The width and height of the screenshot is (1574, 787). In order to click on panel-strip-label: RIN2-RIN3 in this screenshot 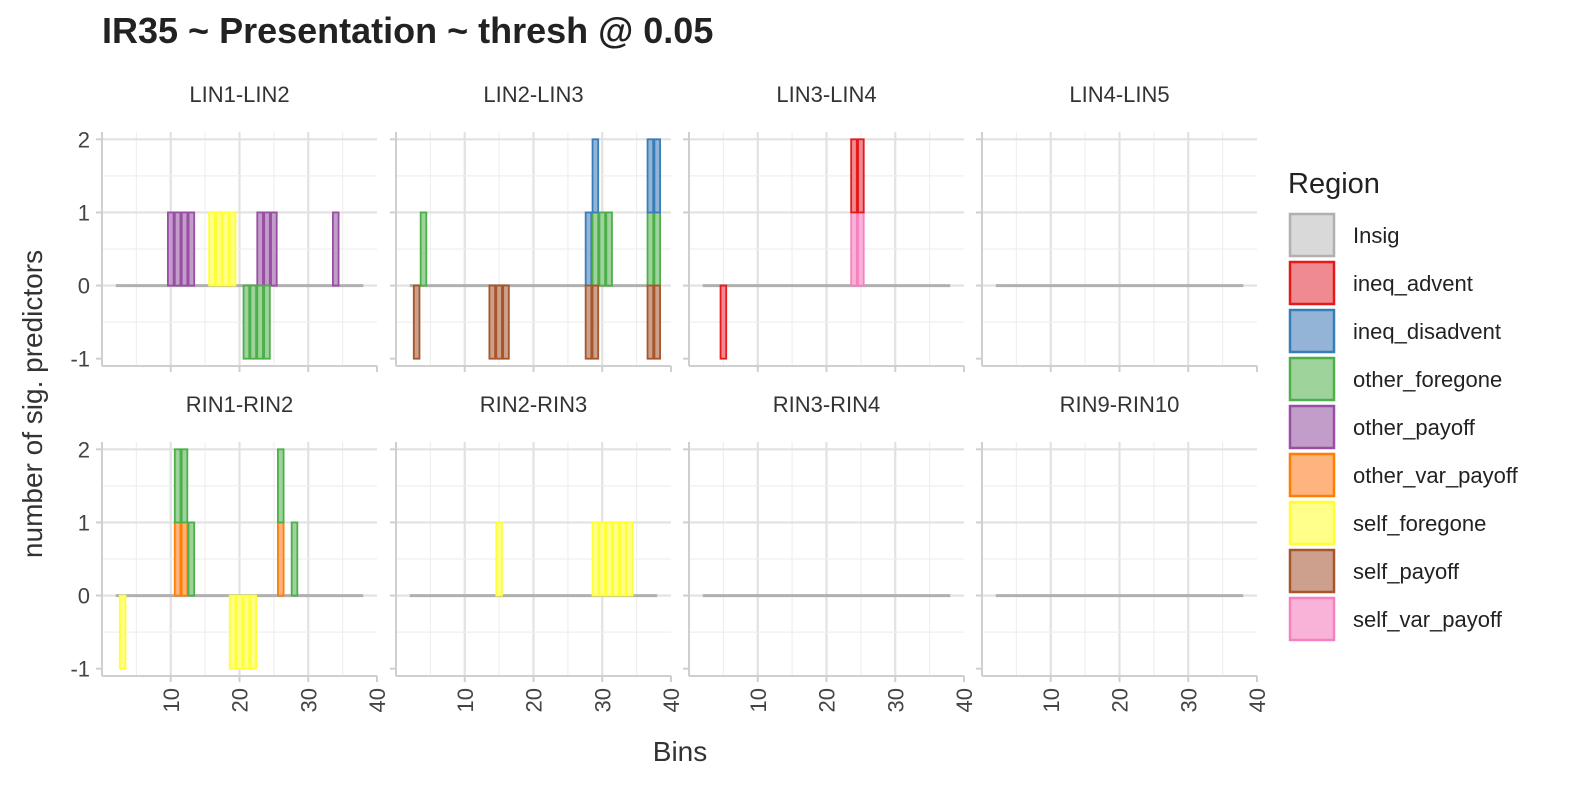, I will do `click(534, 404)`.